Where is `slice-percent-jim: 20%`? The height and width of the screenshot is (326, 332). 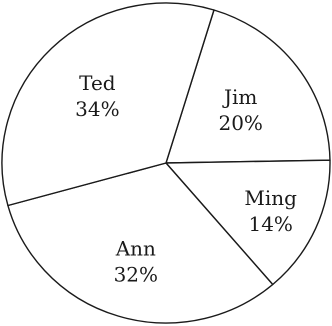 slice-percent-jim: 20% is located at coordinates (240, 123).